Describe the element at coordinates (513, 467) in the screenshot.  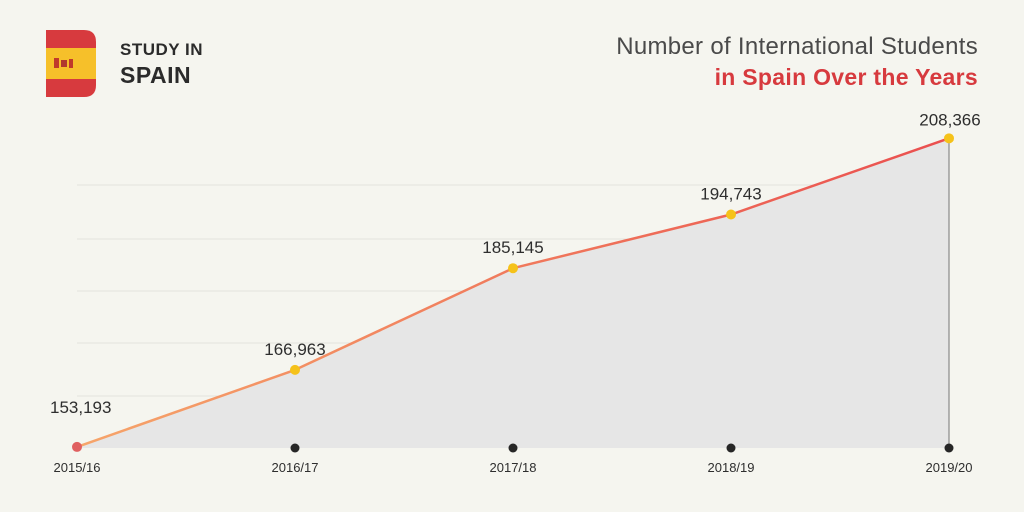
I see `x-tick-label-2: 2017/18` at that location.